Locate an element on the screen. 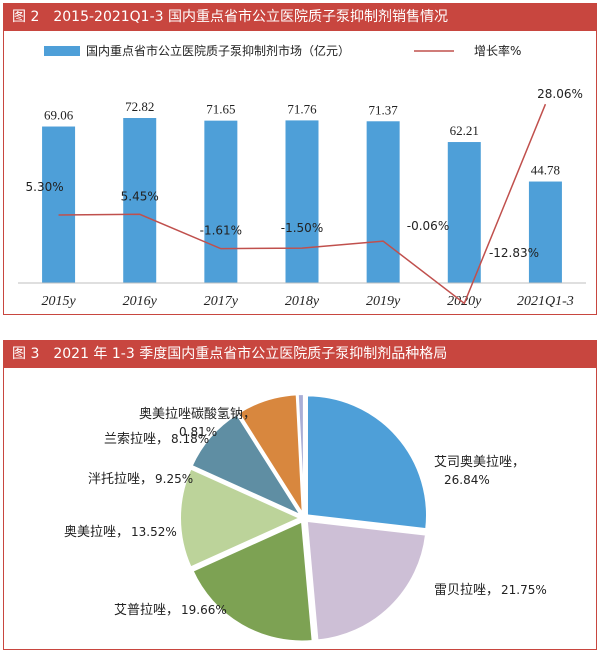  slice-value-label: 8.18% is located at coordinates (190, 439).